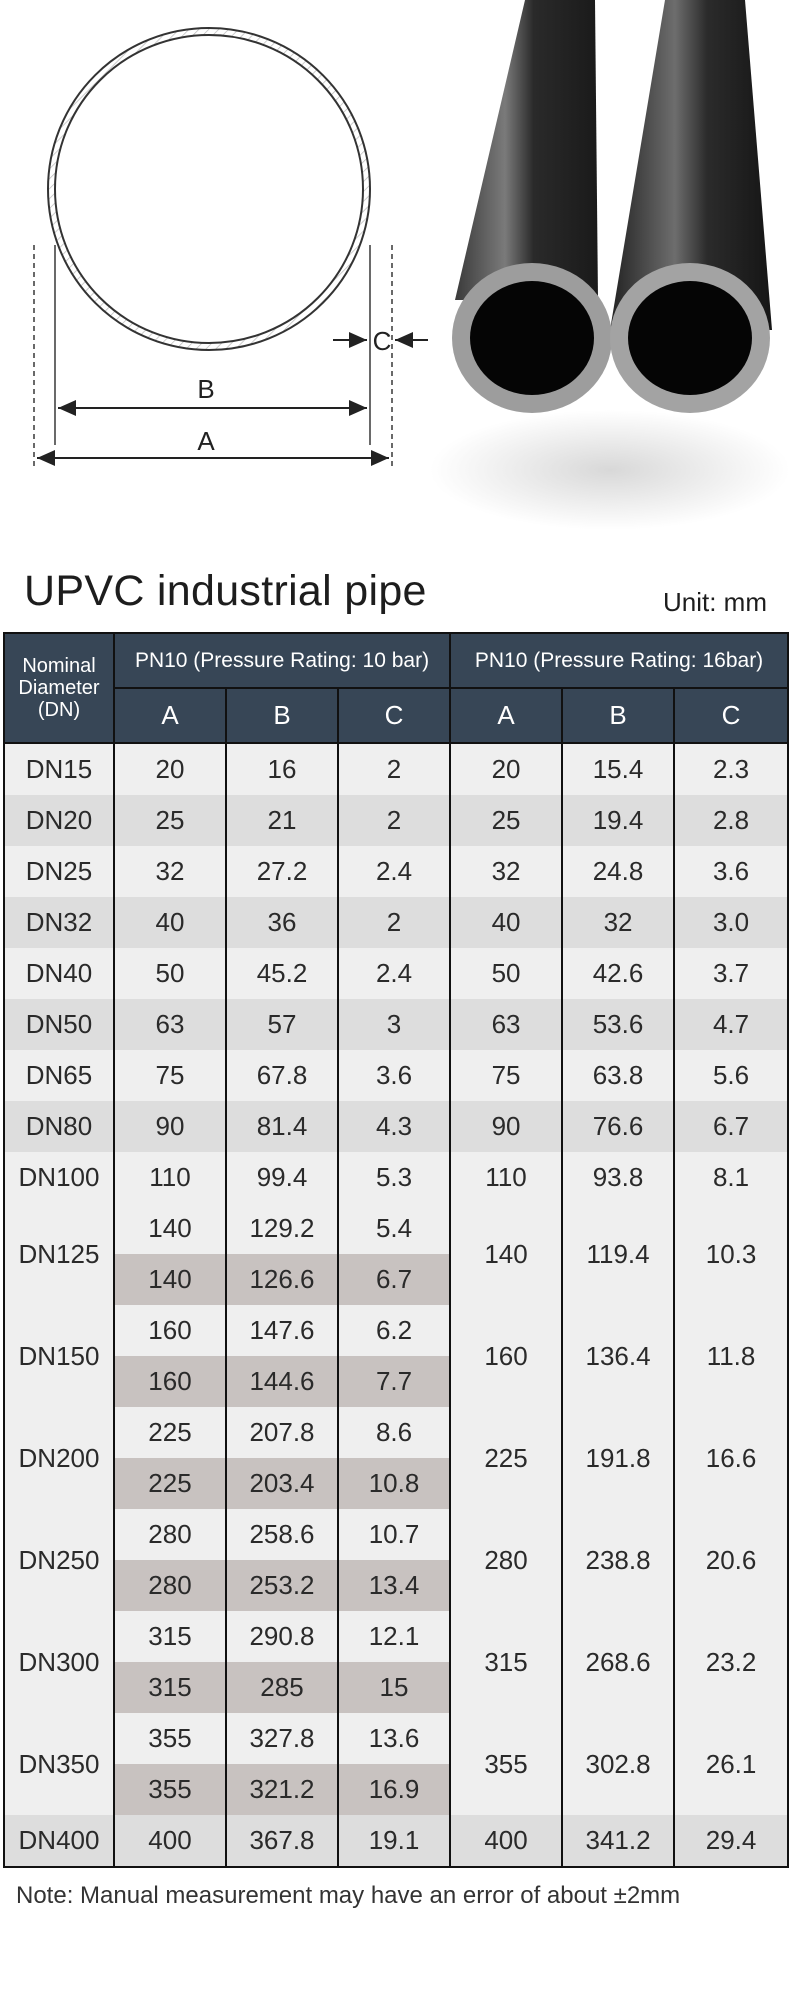 The width and height of the screenshot is (790, 2000). Describe the element at coordinates (394, 1432) in the screenshot. I see `table-cell: 8.6` at that location.